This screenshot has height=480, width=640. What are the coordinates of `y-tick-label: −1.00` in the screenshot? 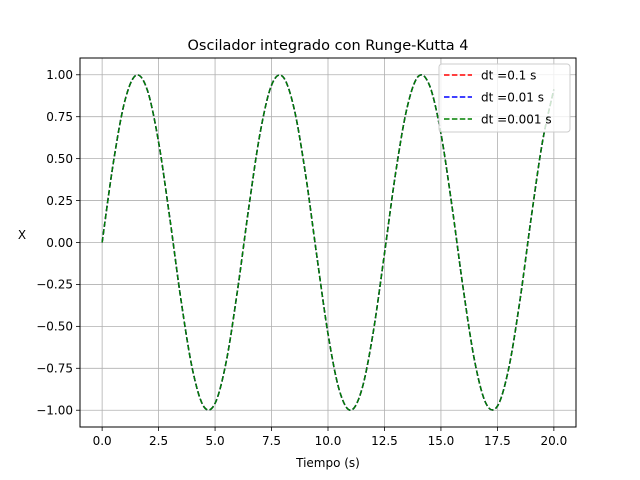 It's located at (54, 411).